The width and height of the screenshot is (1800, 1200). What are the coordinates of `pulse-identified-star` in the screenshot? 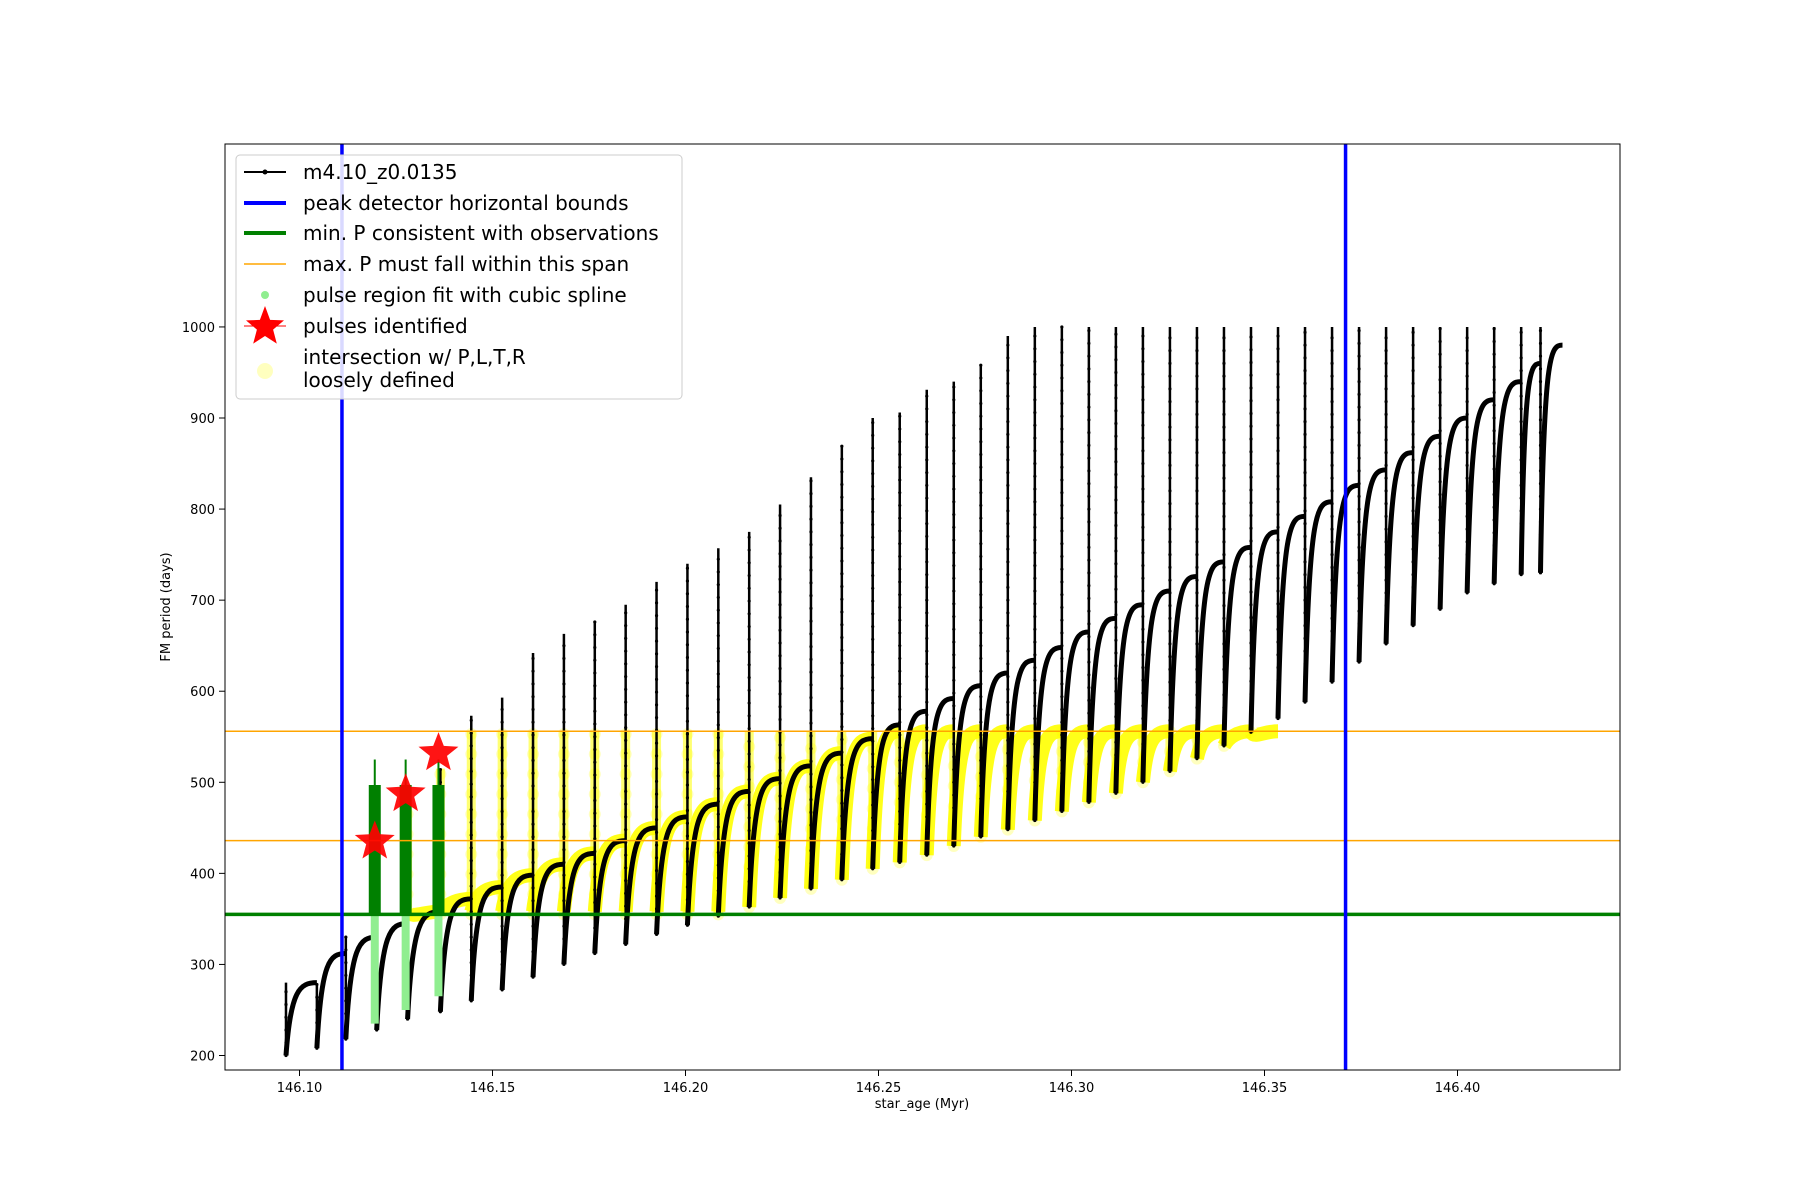 It's located at (438, 751).